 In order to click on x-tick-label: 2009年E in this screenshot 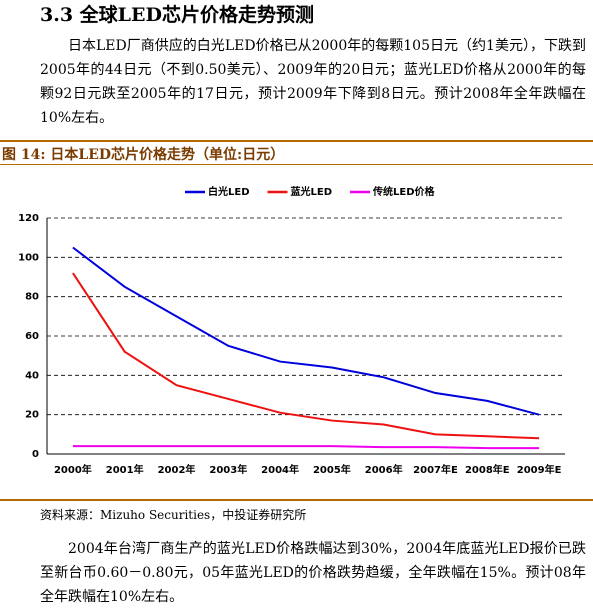, I will do `click(539, 469)`.